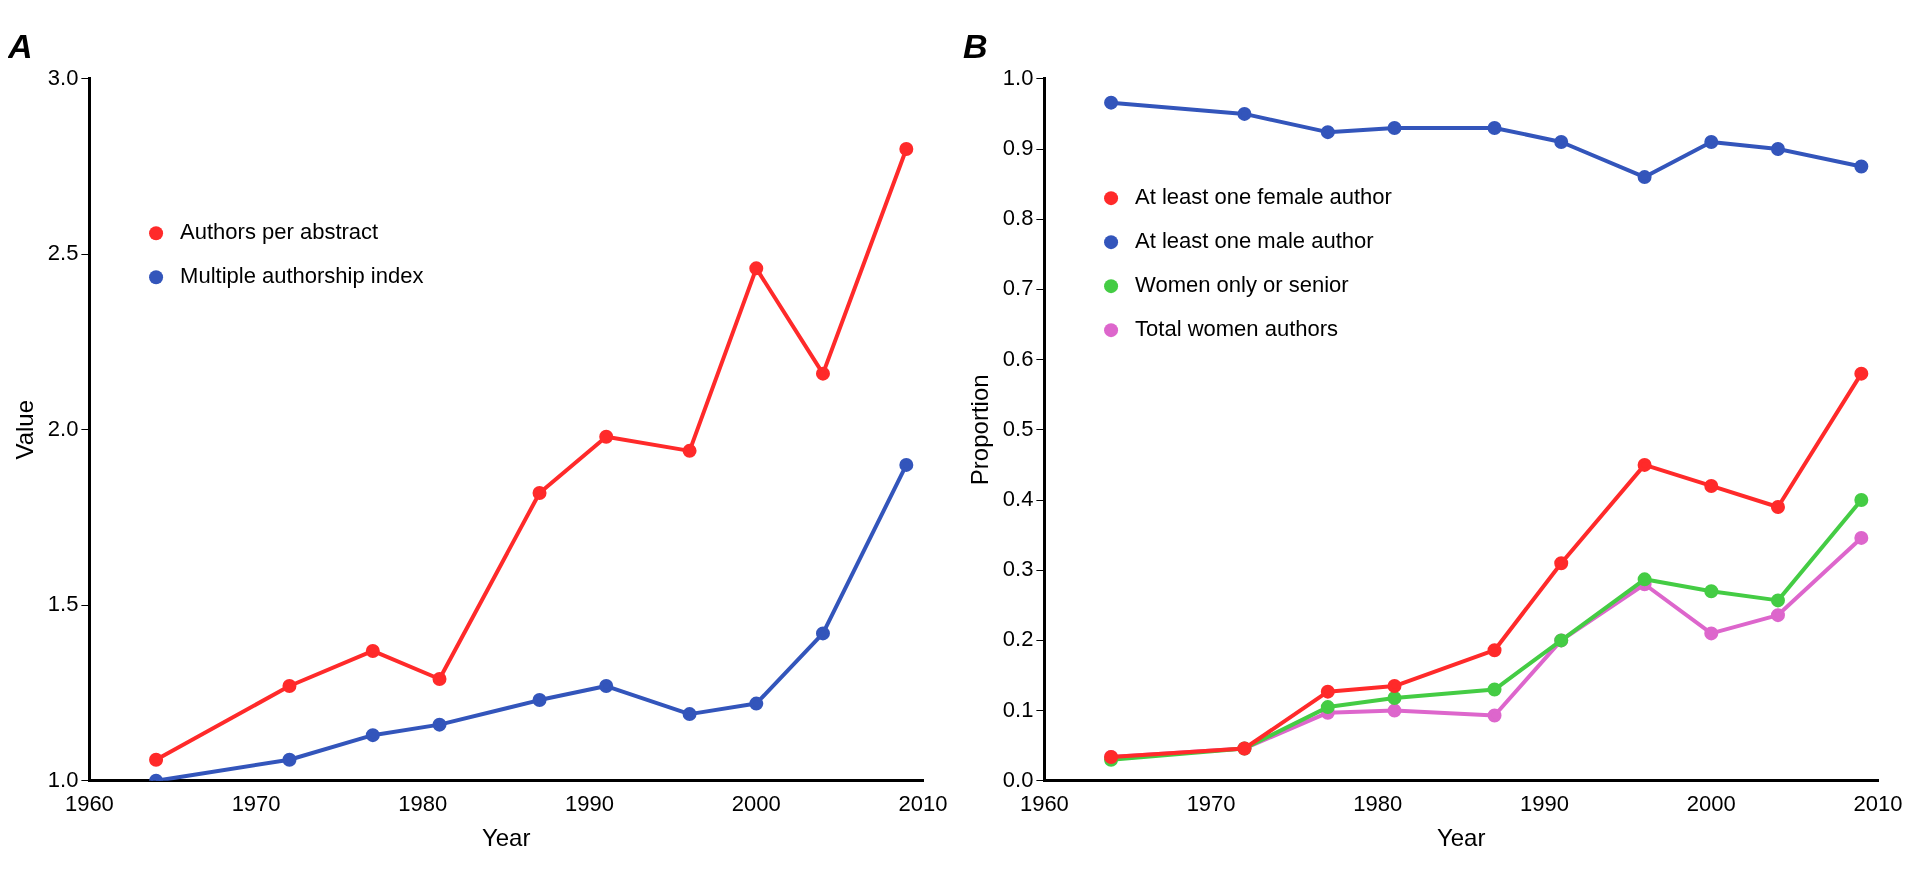  Describe the element at coordinates (1018, 148) in the screenshot. I see `y-tick-label: 0.9` at that location.